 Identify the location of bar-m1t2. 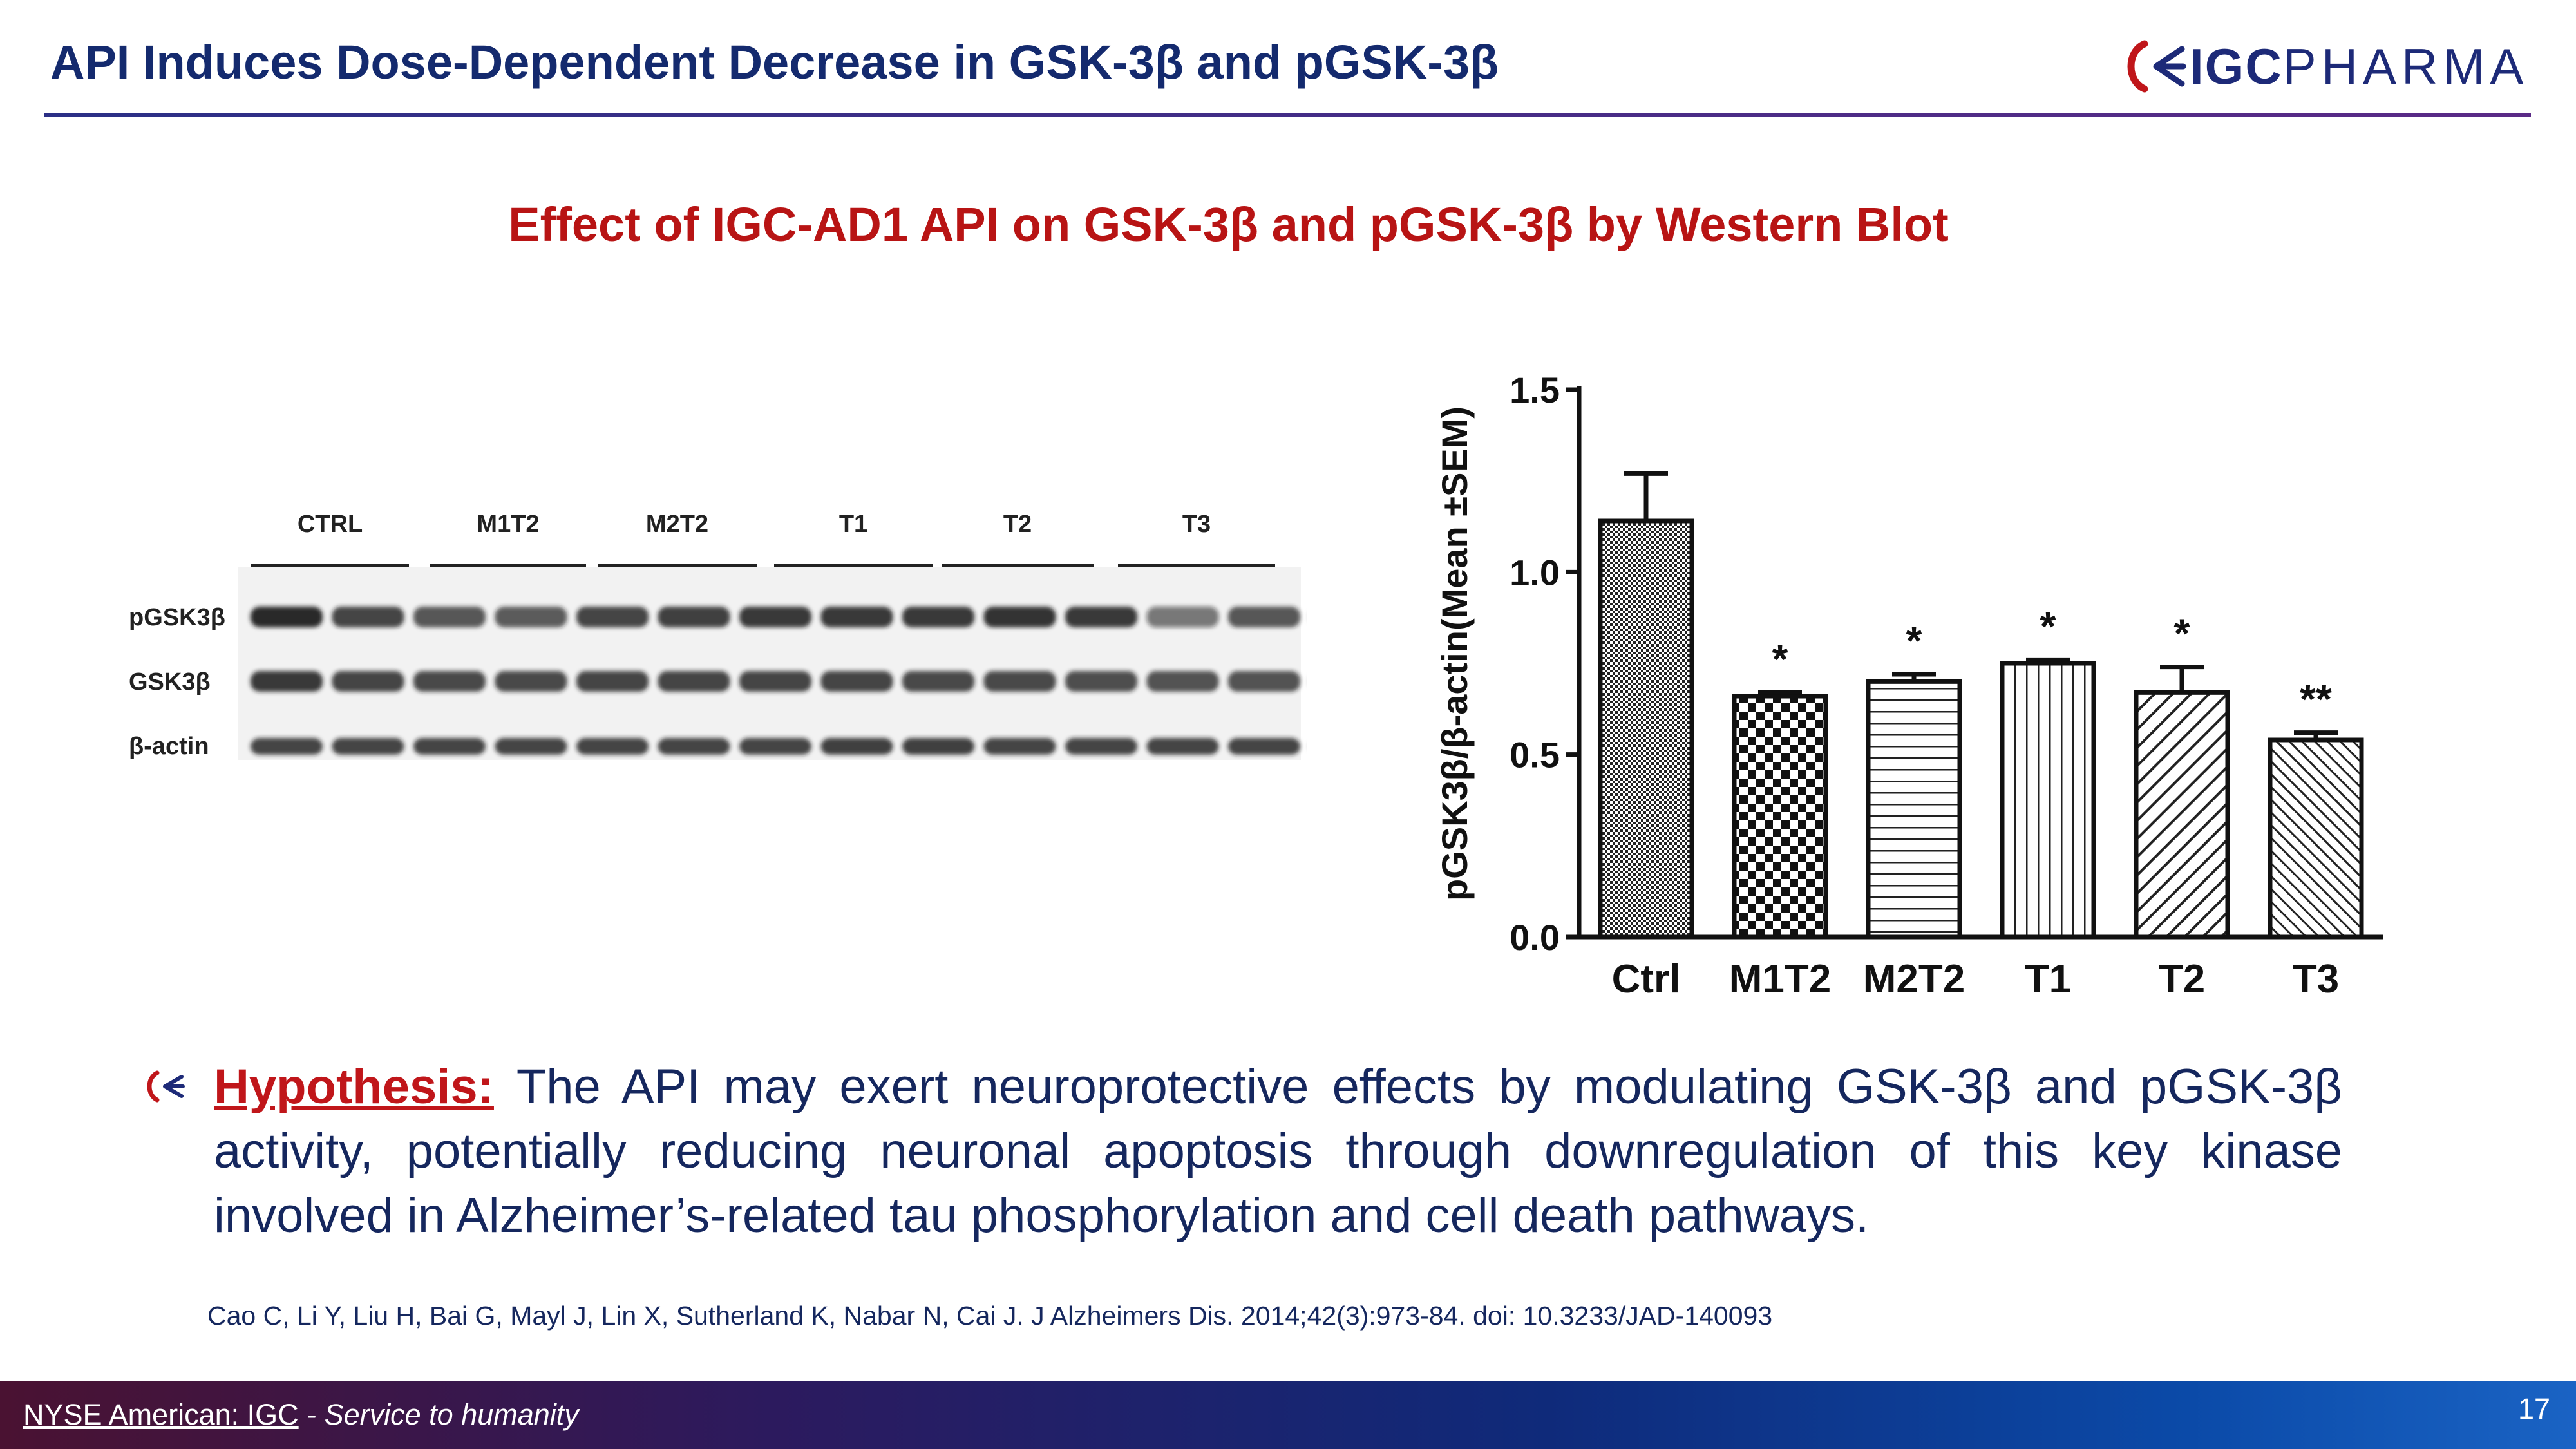
(1780, 817).